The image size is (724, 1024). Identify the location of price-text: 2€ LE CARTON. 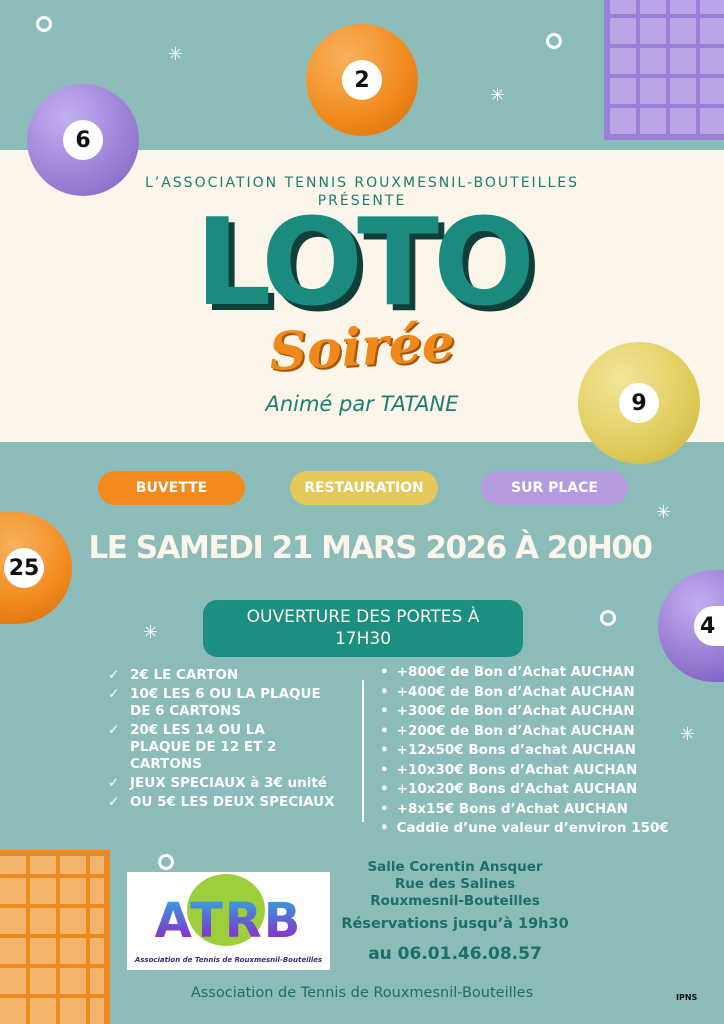
(184, 675).